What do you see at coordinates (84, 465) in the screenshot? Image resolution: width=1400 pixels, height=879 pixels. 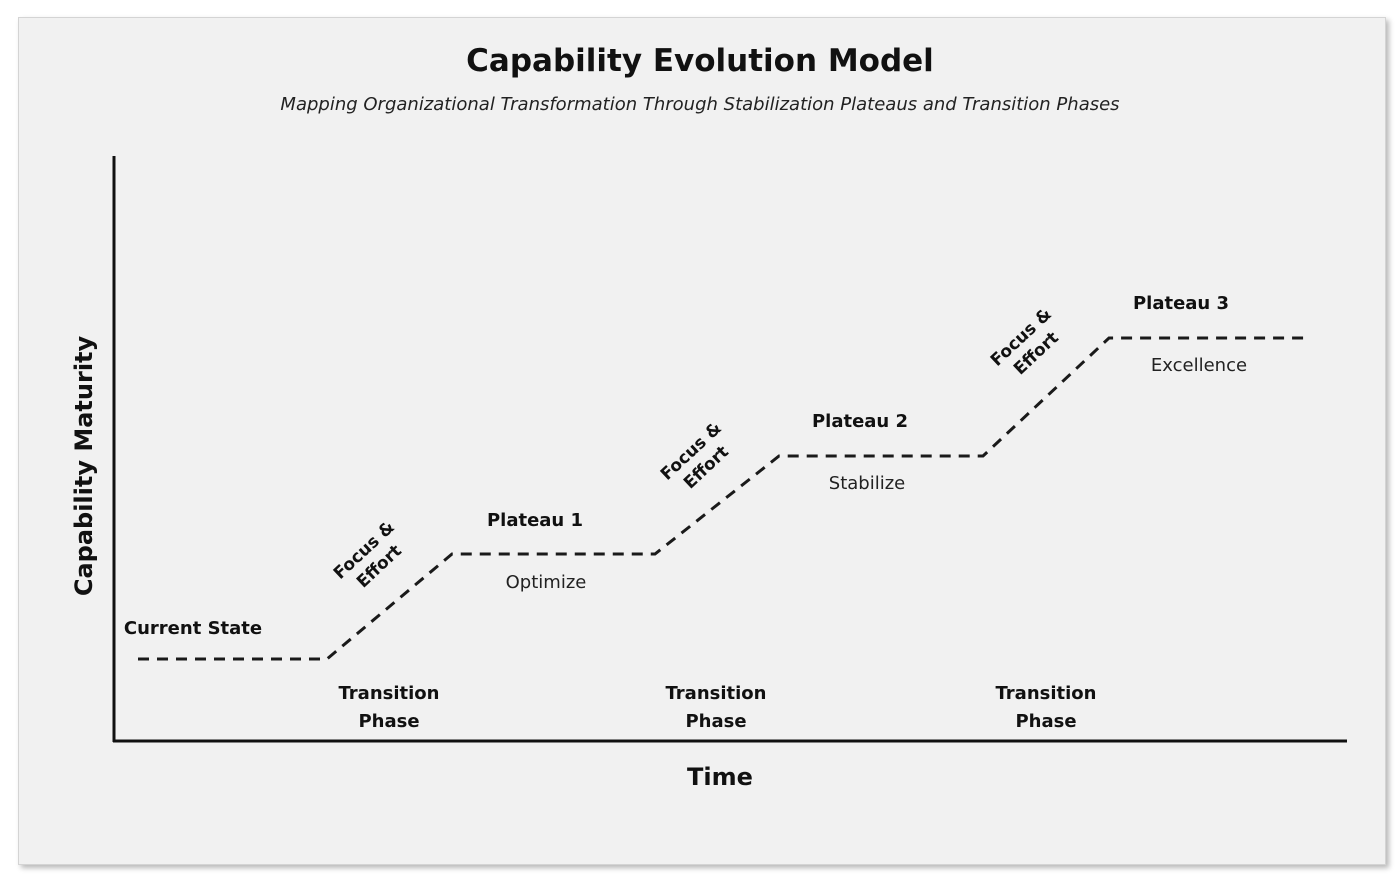 I see `y-axis-label: Capability Maturity` at bounding box center [84, 465].